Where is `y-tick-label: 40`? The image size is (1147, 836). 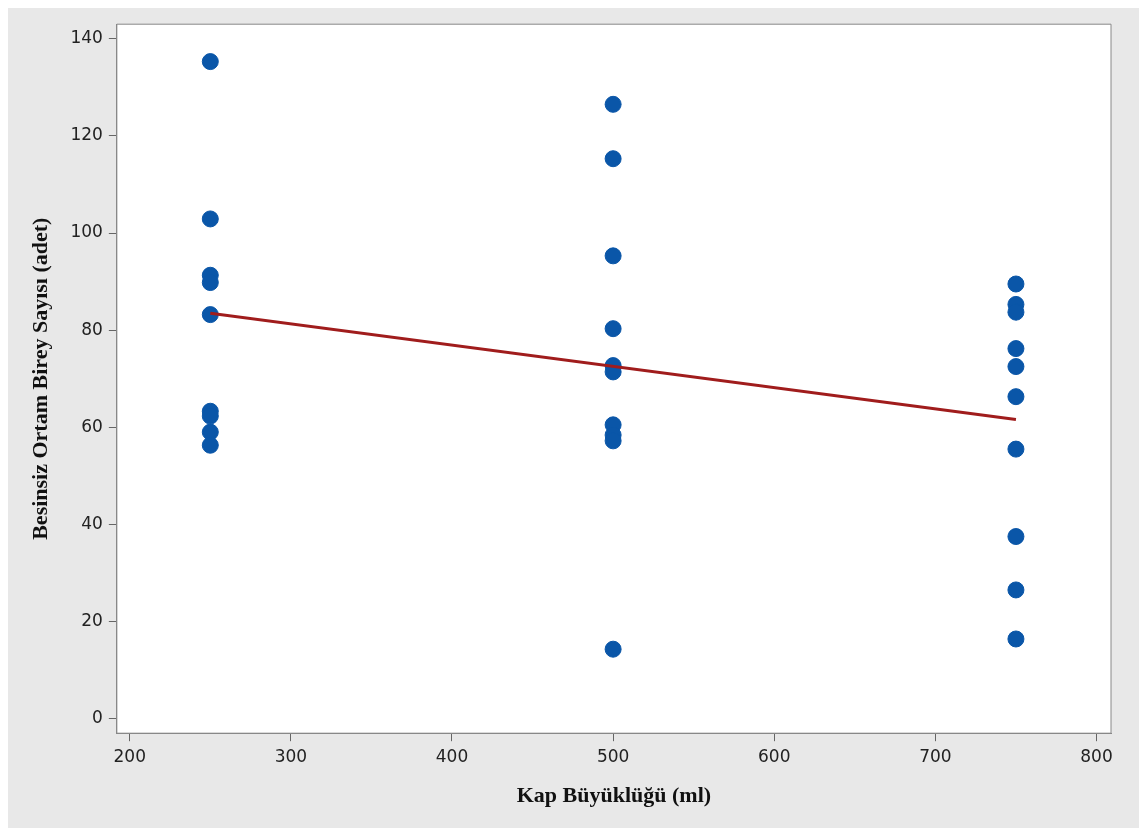
y-tick-label: 40 is located at coordinates (92, 522).